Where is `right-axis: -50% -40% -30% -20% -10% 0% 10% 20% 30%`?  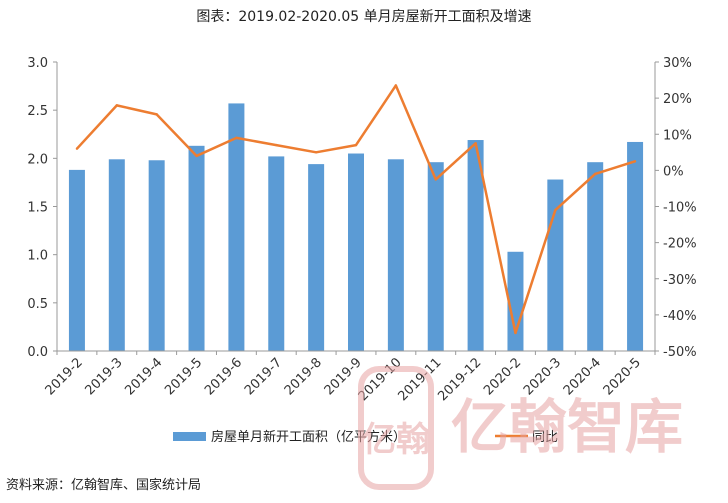
right-axis: -50% -40% -30% -20% -10% 0% 10% 20% 30% is located at coordinates (675, 208).